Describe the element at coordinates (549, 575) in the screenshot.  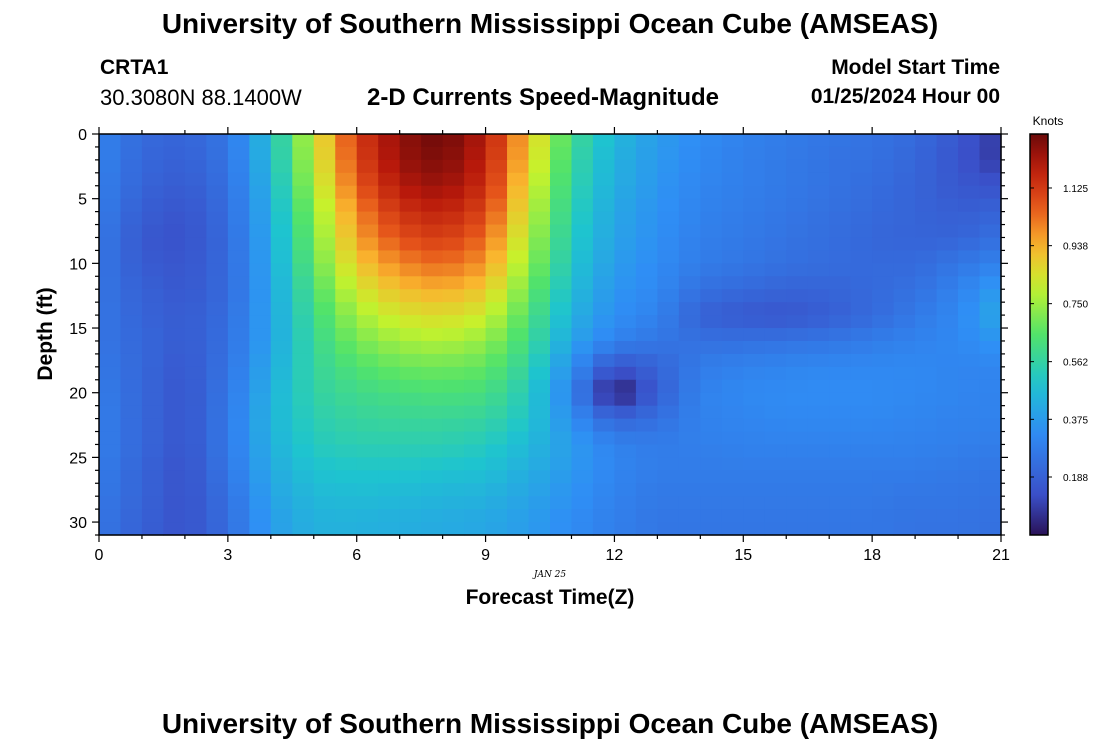
I see `date-label: JAN 25` at that location.